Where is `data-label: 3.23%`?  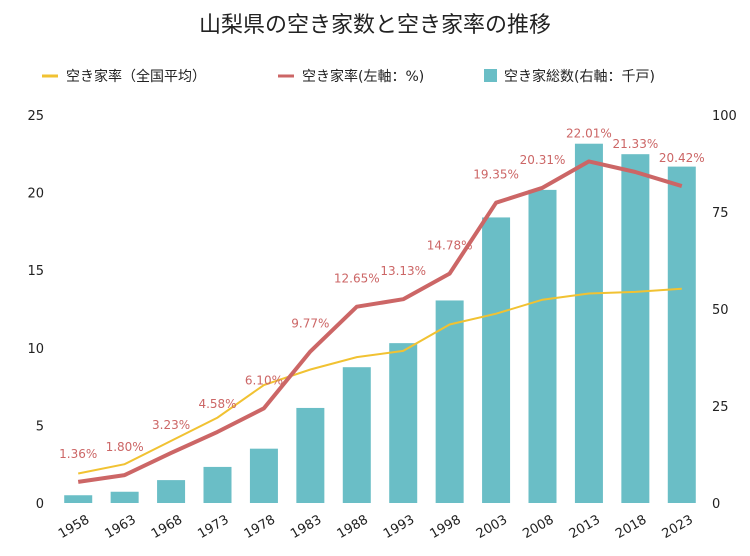
data-label: 3.23% is located at coordinates (171, 425).